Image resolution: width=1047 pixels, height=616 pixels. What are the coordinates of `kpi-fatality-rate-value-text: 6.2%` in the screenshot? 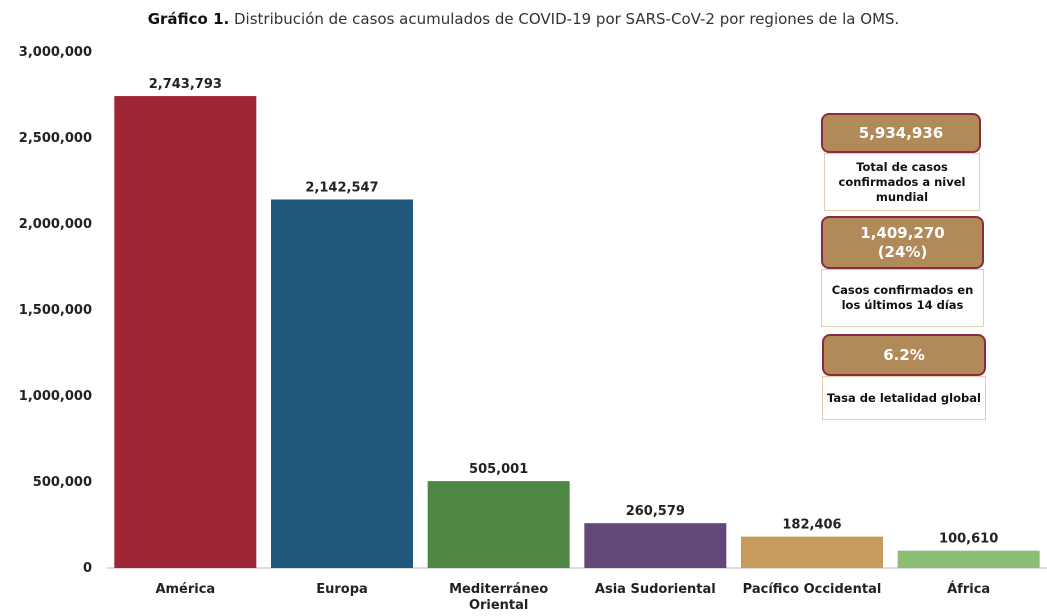 It's located at (904, 354).